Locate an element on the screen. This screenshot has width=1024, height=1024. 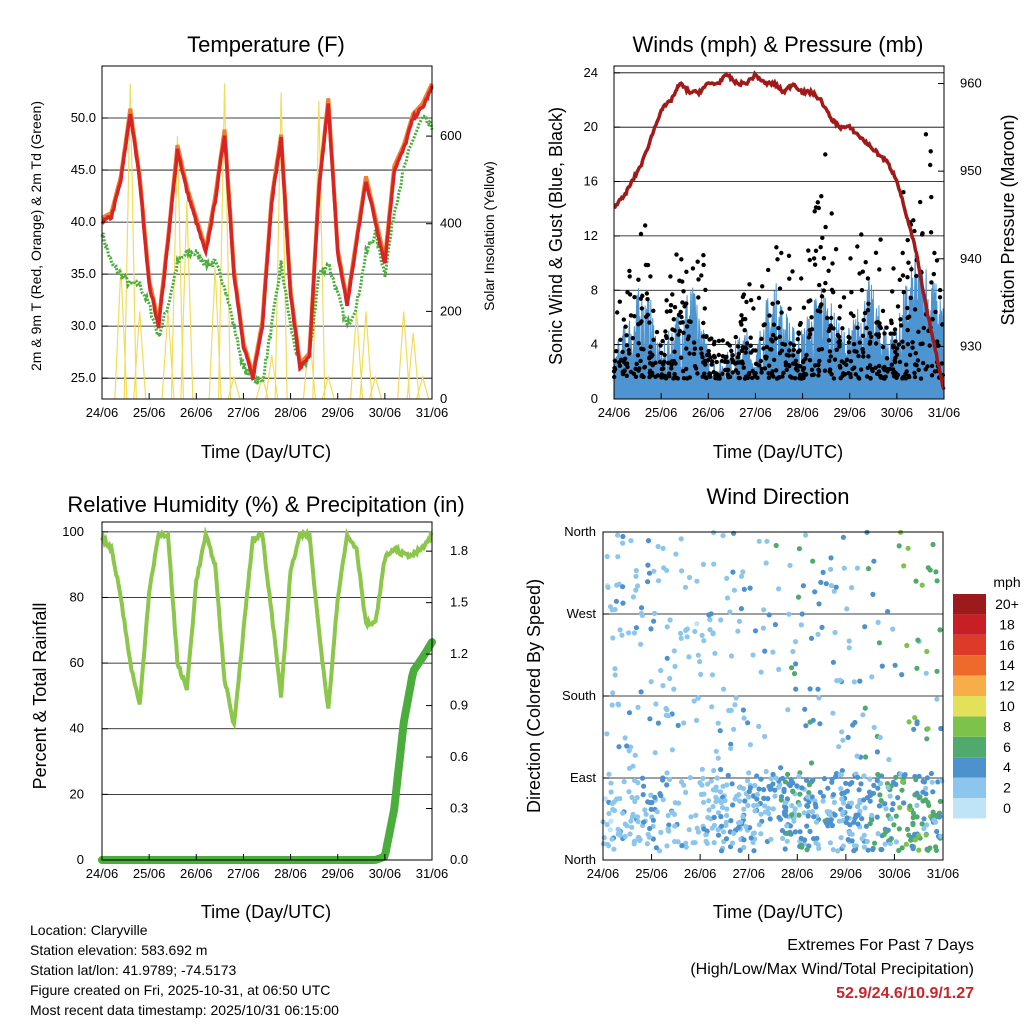
y-tick-label: 80 is located at coordinates (77, 596).